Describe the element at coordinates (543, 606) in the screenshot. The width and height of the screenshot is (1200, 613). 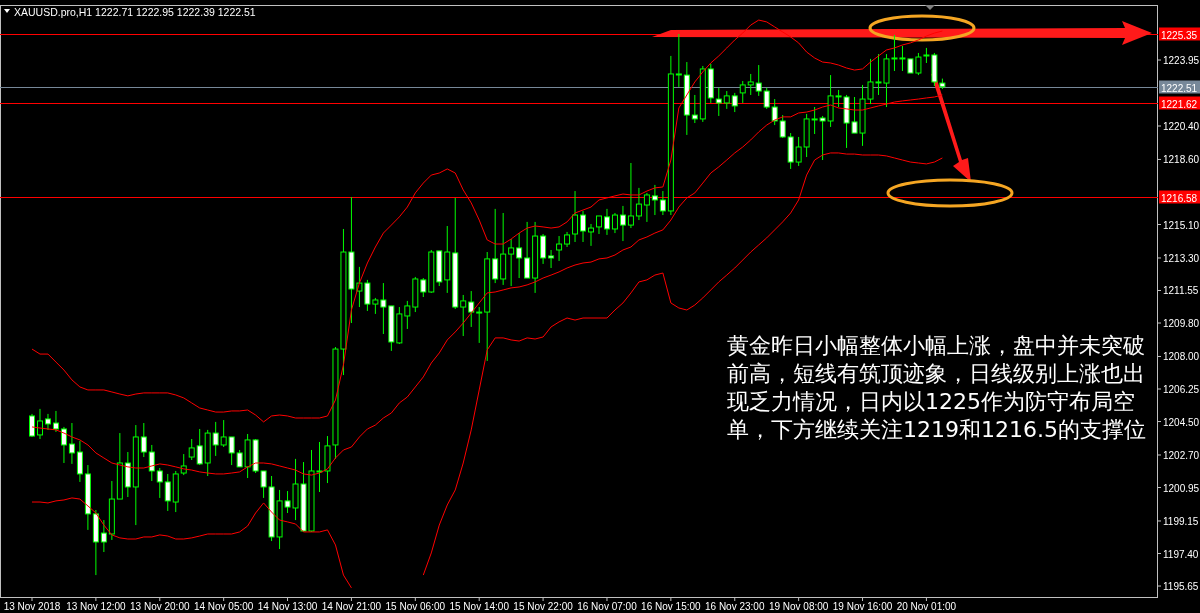
I see `x-tick-label: 15 Nov 22:00` at that location.